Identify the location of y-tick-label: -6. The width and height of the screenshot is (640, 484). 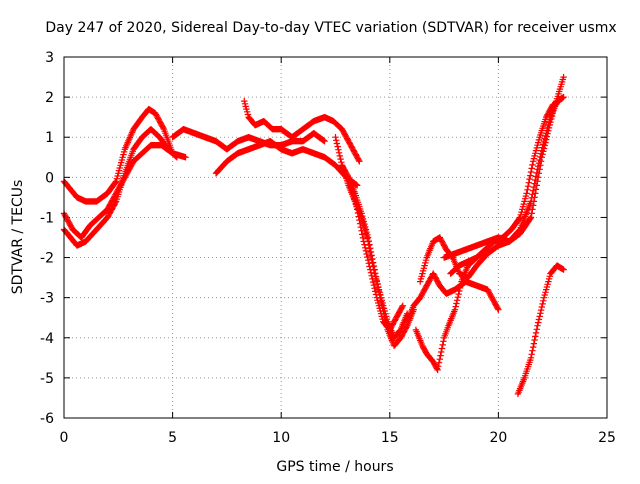
(47, 419).